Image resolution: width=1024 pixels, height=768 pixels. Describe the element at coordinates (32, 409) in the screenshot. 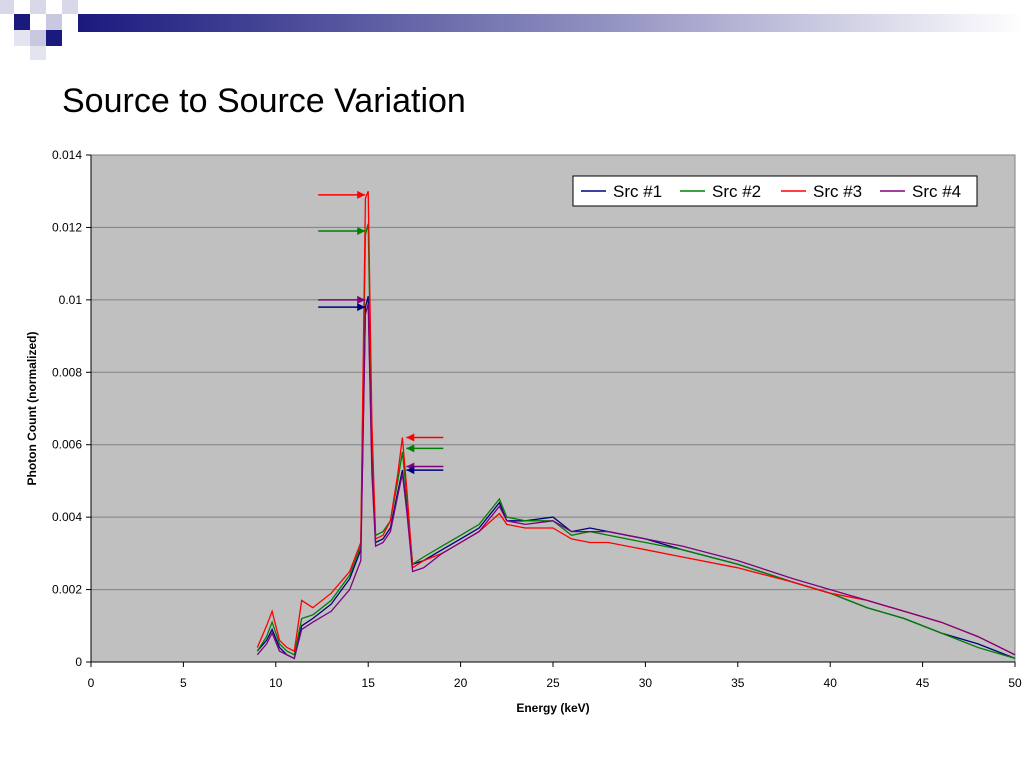

I see `y-axis-title: Photon Count (normalized)` at that location.